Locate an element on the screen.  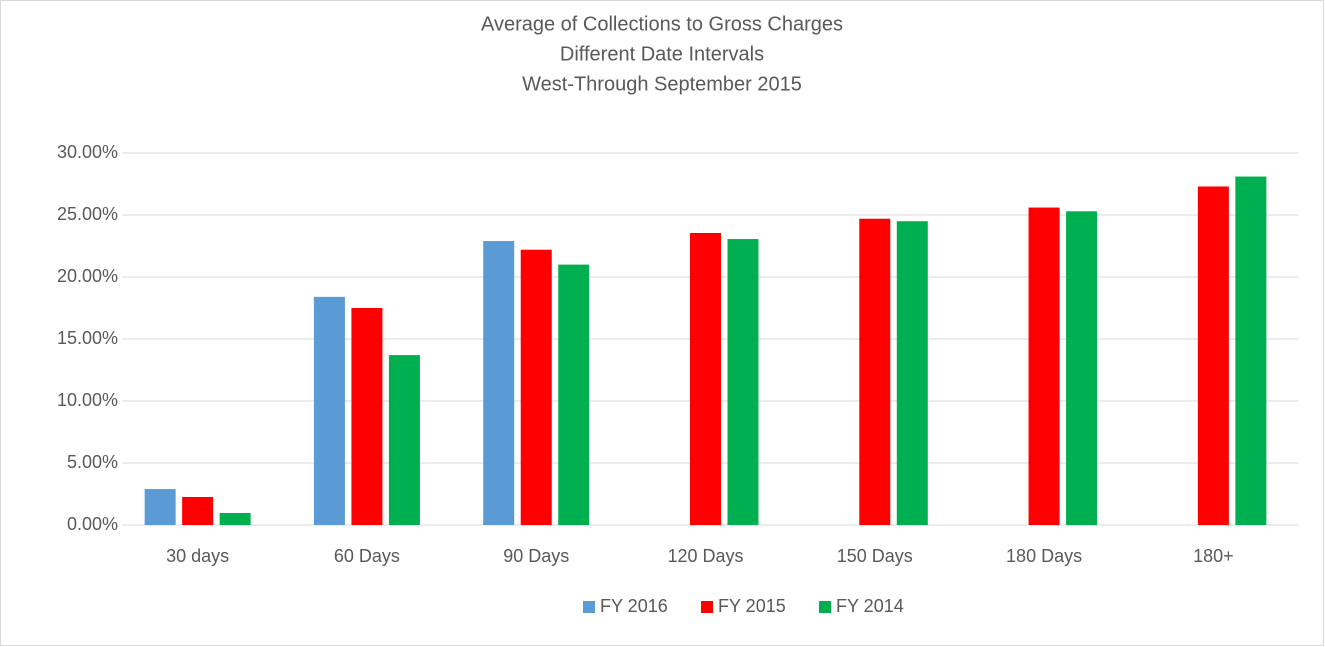
x-tick-label: 30 days is located at coordinates (197, 556).